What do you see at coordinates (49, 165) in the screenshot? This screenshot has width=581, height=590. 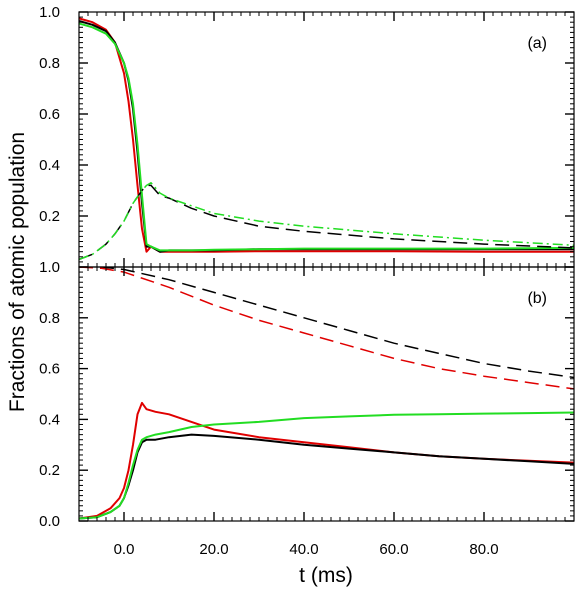 I see `y-tick-label-a: 0.4` at bounding box center [49, 165].